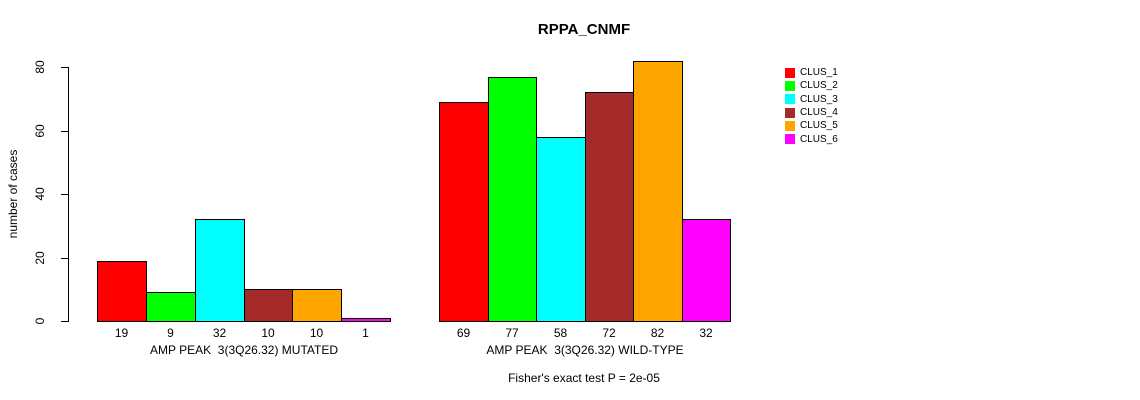 The image size is (1140, 400). Describe the element at coordinates (40, 257) in the screenshot. I see `y-axis-tick-label: 20` at that location.